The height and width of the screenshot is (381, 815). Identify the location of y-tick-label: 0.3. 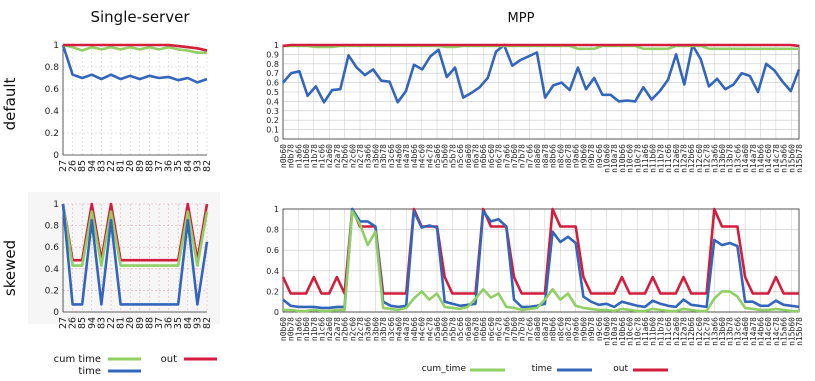
(272, 111).